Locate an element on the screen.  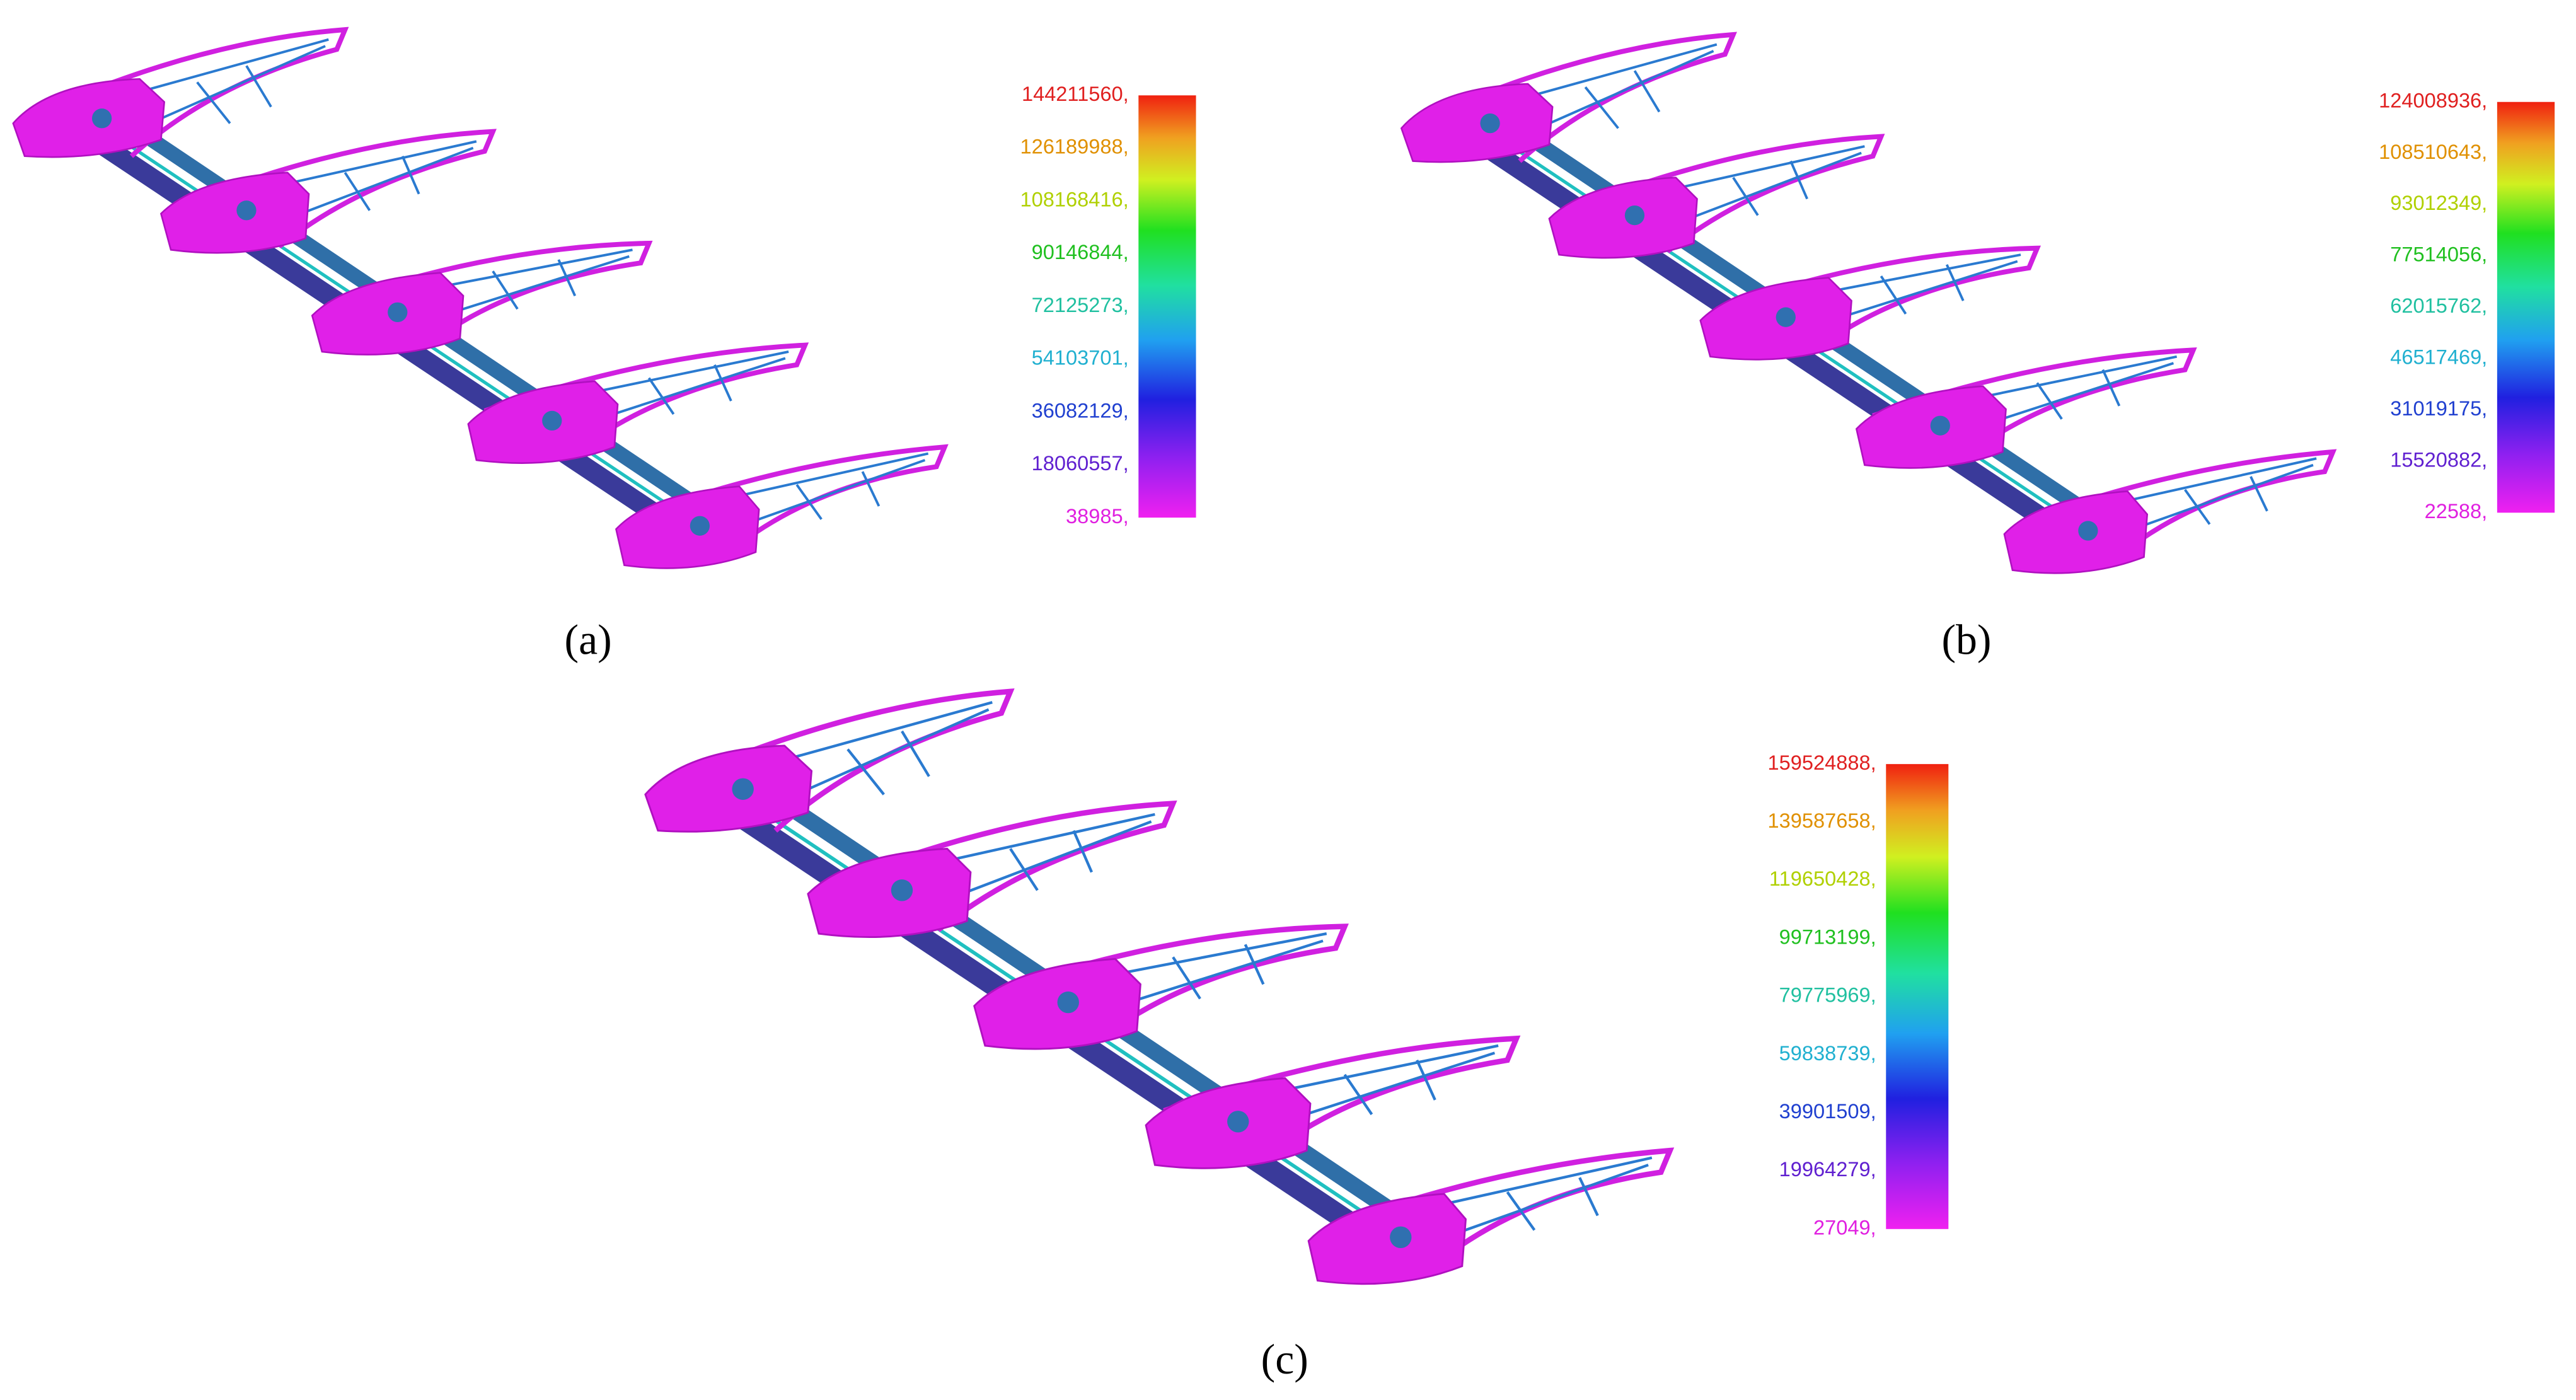
legend-label: 93012349, is located at coordinates (2438, 203).